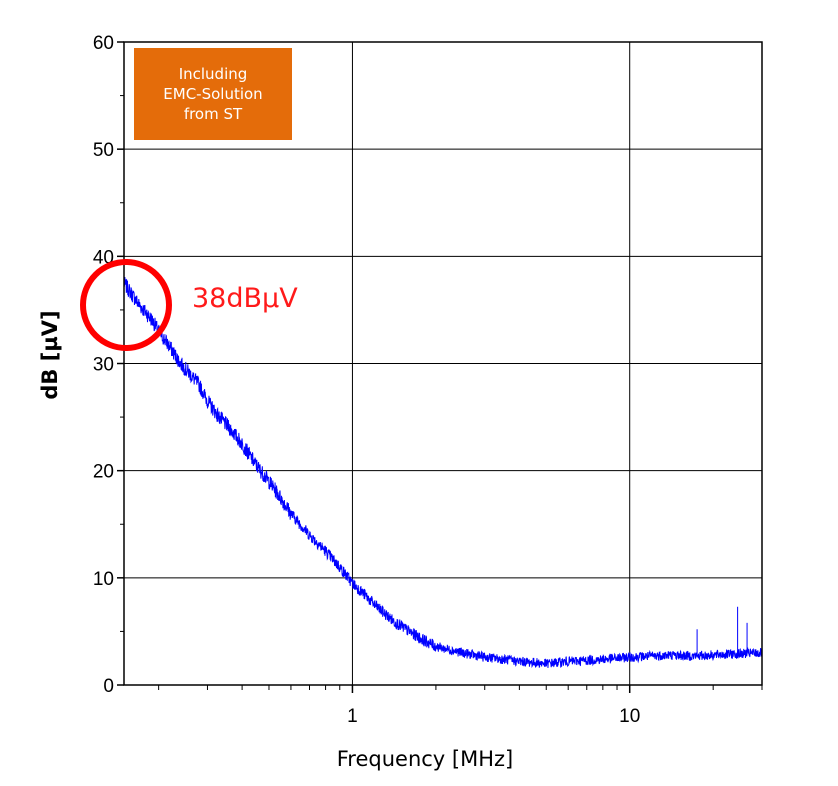 This screenshot has width=838, height=786. I want to click on y-tick-label: 10, so click(103, 579).